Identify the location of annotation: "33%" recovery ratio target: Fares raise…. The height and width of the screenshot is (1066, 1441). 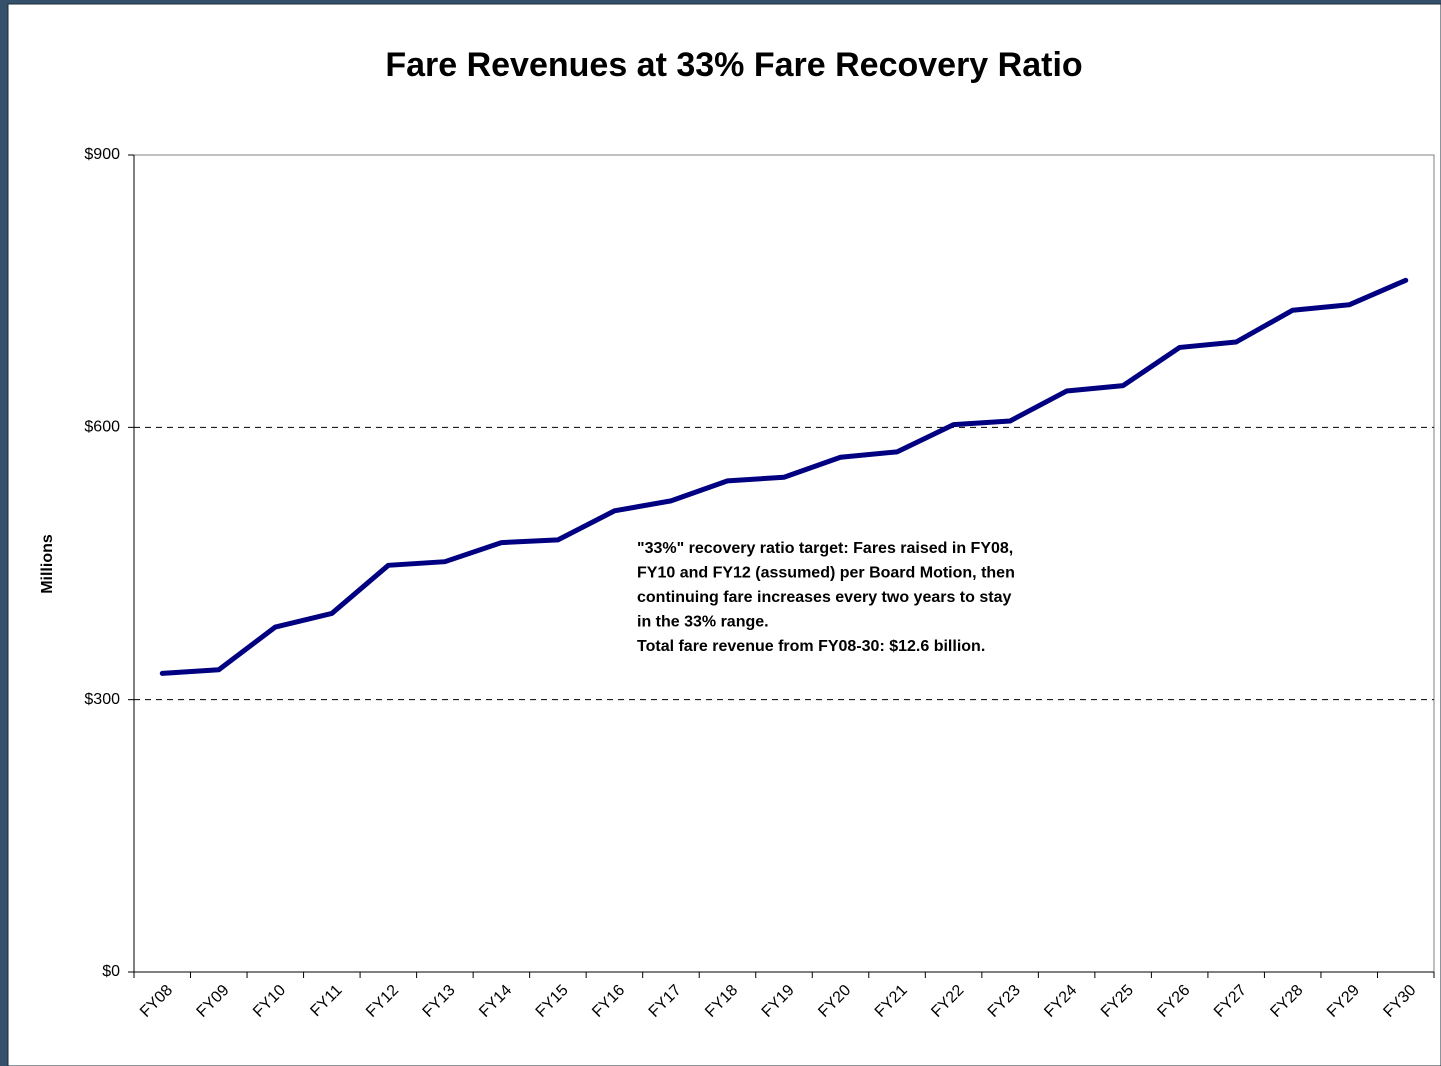
(825, 548).